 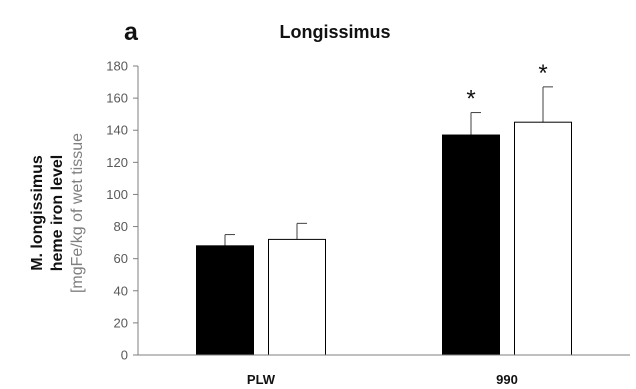 I want to click on y-tick-label: 20, so click(x=121, y=322).